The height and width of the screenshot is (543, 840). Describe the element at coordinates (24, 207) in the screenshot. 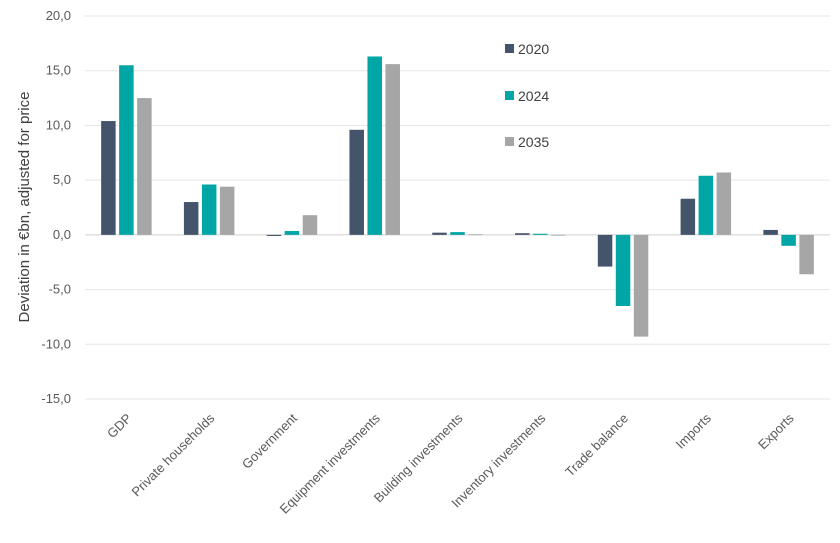

I see `y-axis-title: Deviation in €bn, adjusted for price` at that location.